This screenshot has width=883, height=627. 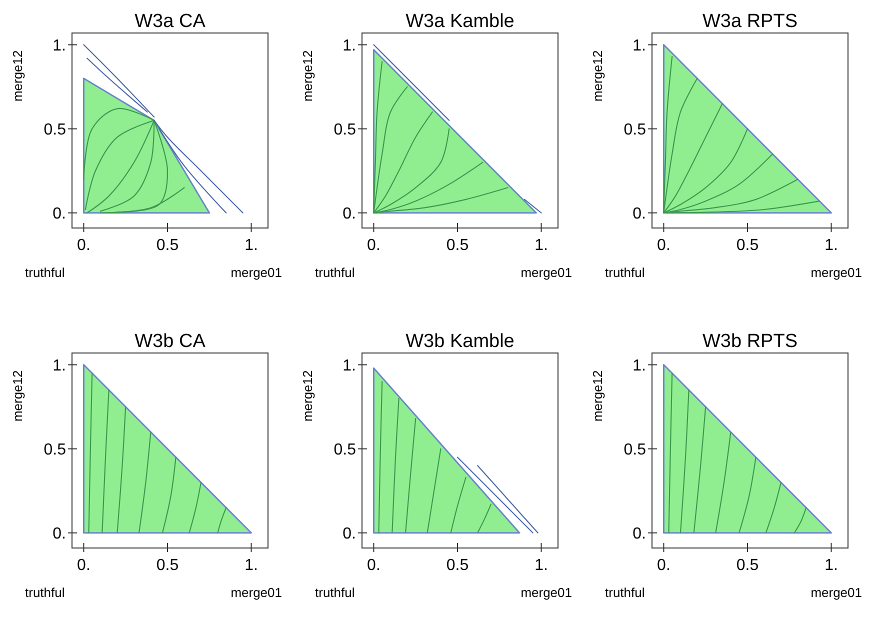 I want to click on chart-title: W3b RPTS, so click(x=750, y=341).